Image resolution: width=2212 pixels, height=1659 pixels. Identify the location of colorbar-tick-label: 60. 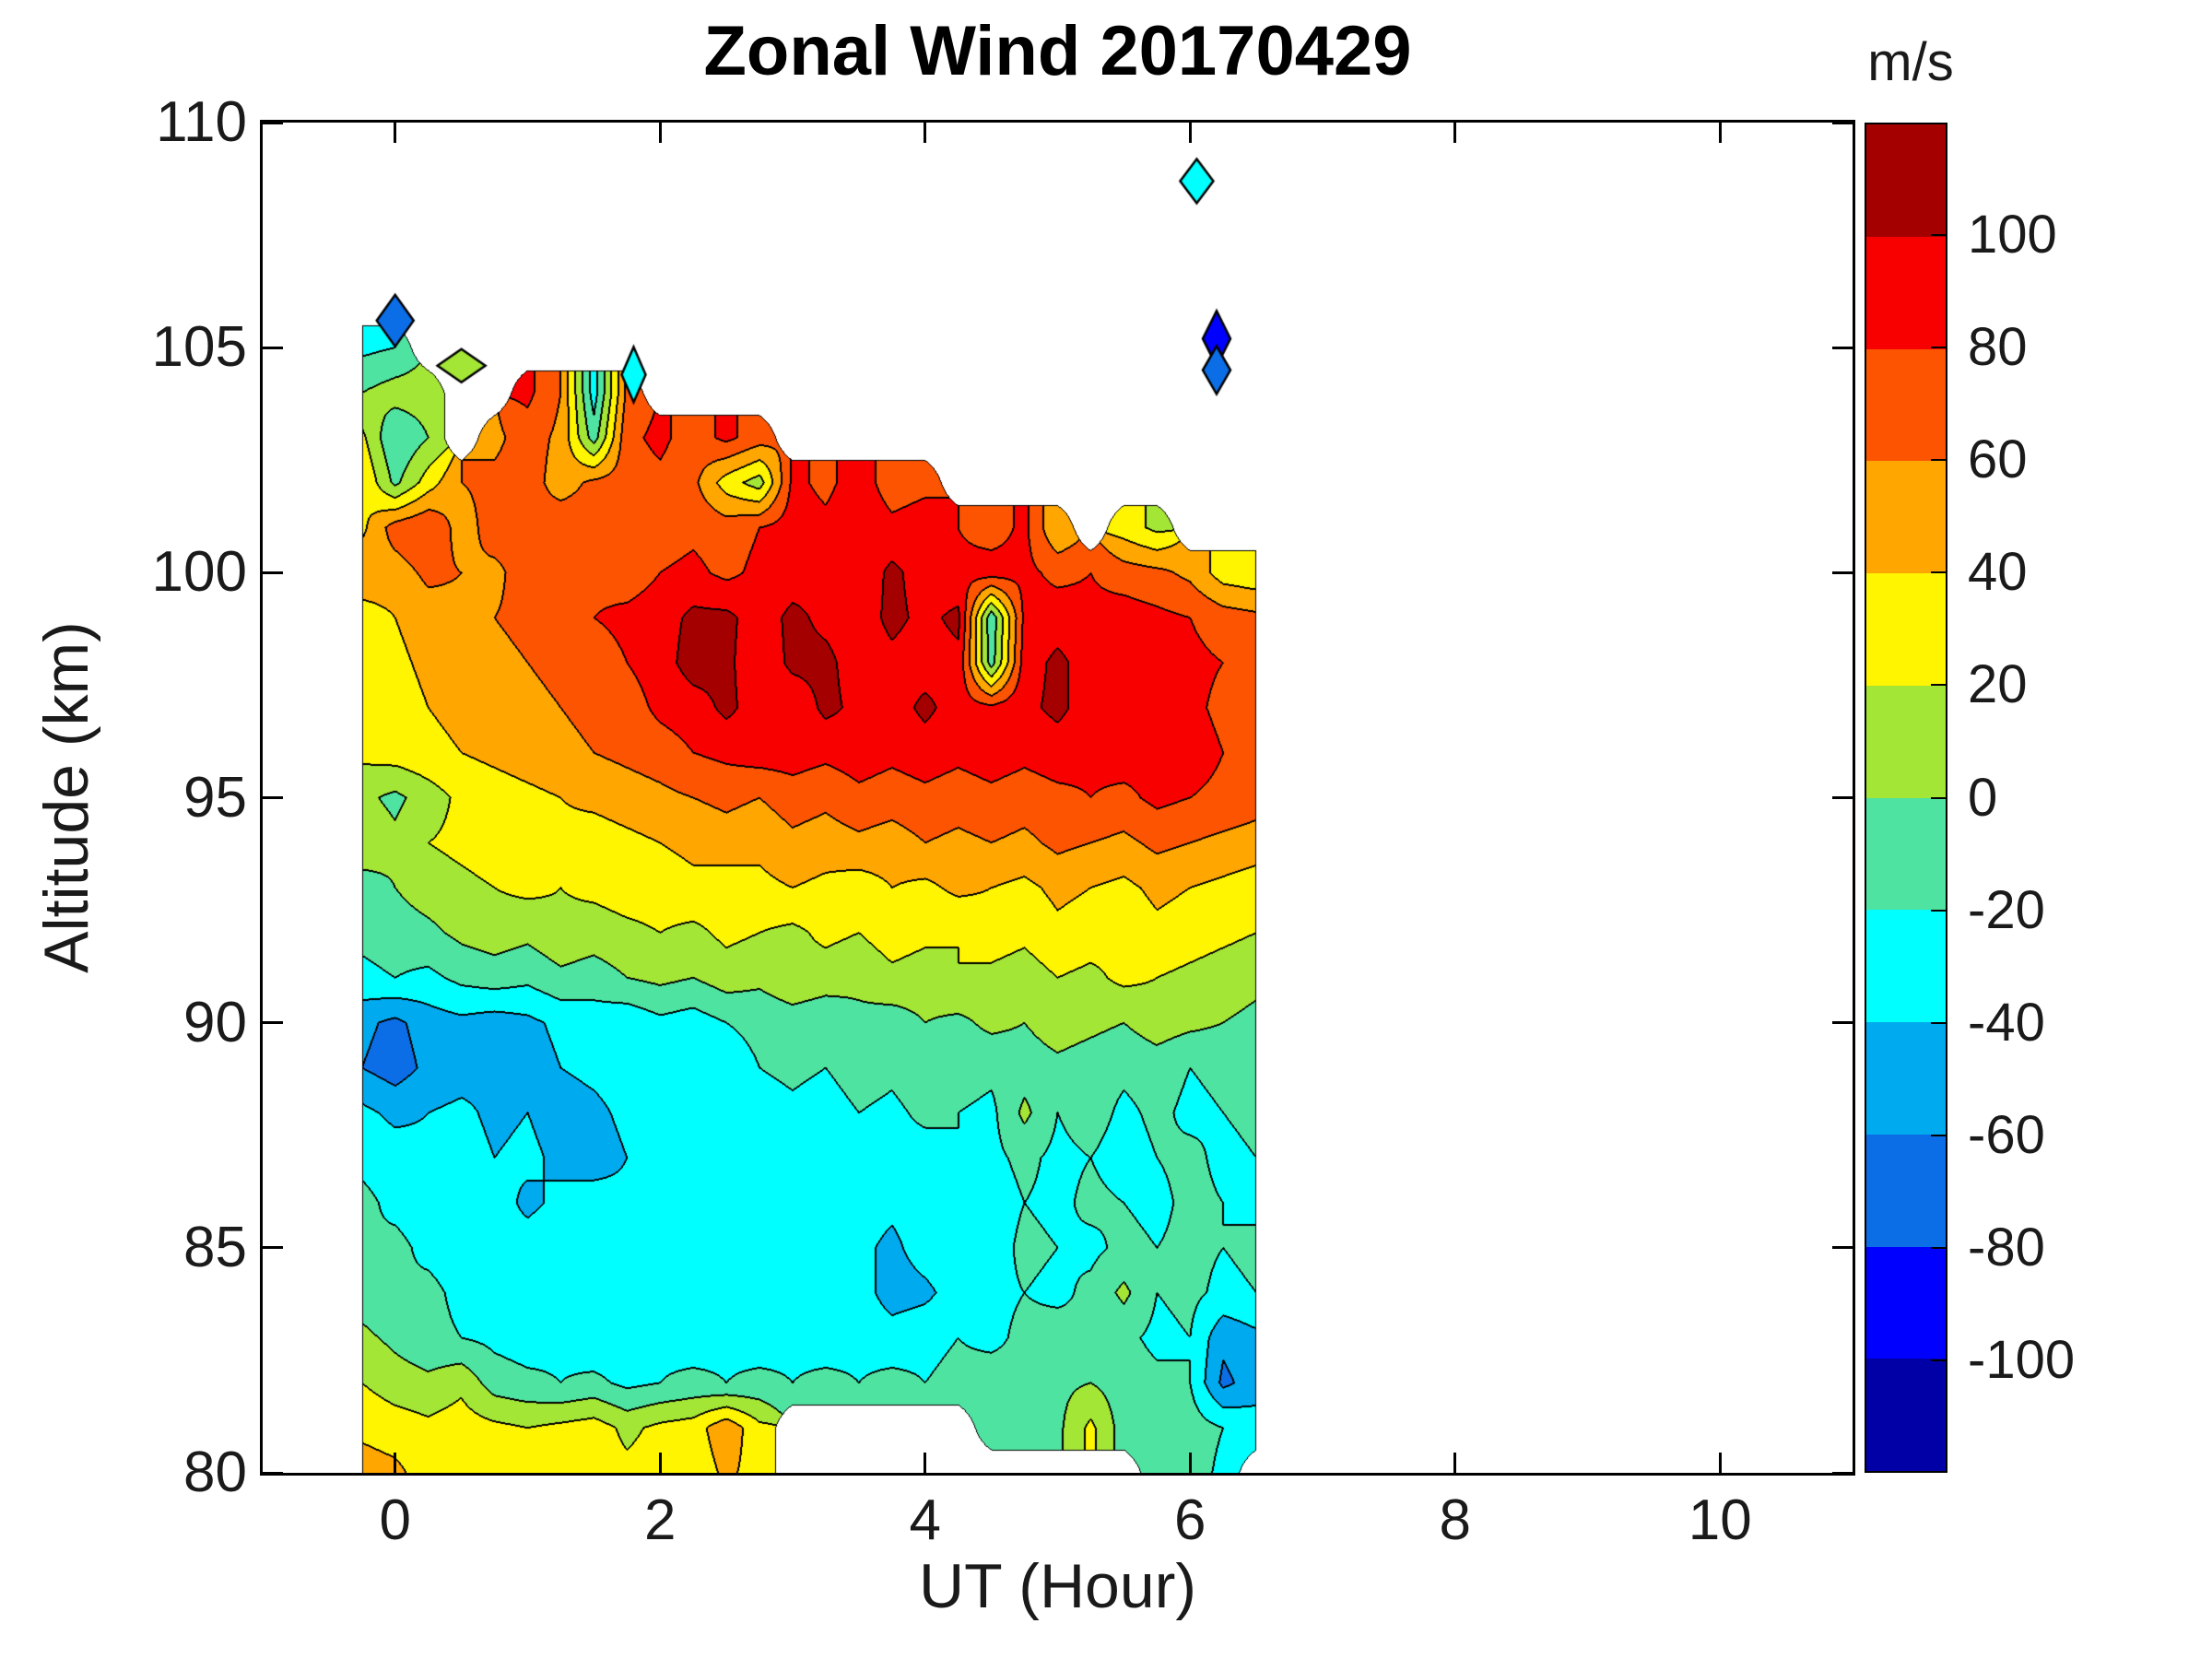
(1998, 459).